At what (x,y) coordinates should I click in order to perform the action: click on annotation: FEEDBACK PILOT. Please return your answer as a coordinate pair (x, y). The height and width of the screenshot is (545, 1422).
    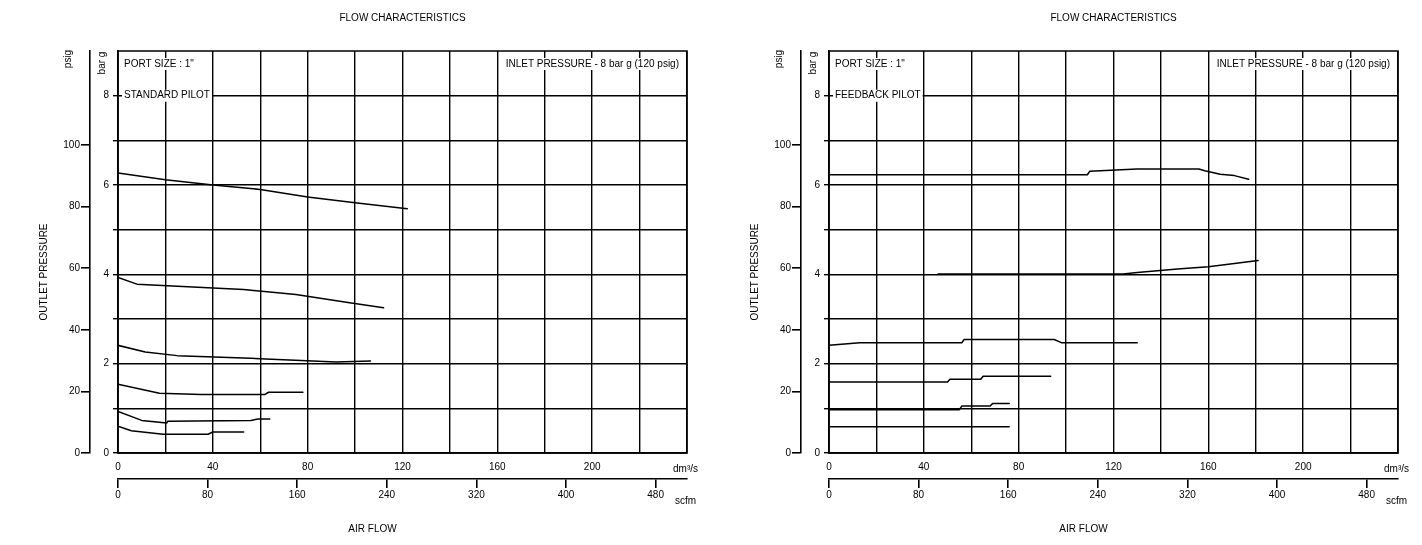
    Looking at the image, I should click on (878, 95).